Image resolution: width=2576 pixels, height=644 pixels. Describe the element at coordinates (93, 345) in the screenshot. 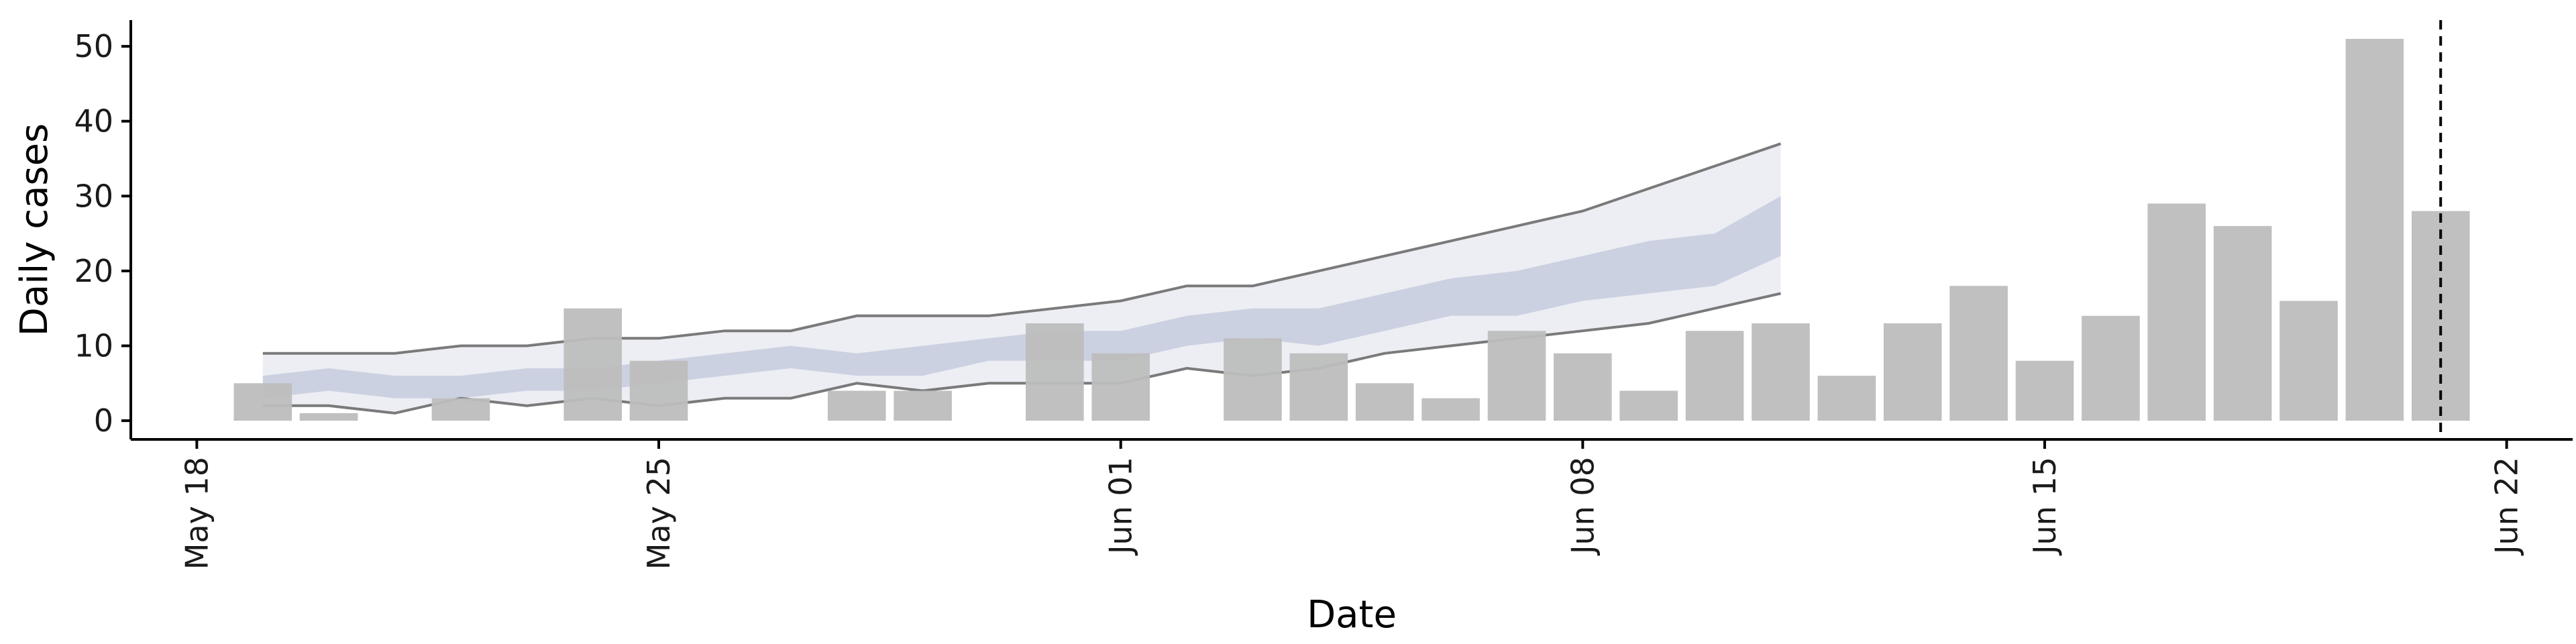

I see `y-tick-label: 10` at that location.